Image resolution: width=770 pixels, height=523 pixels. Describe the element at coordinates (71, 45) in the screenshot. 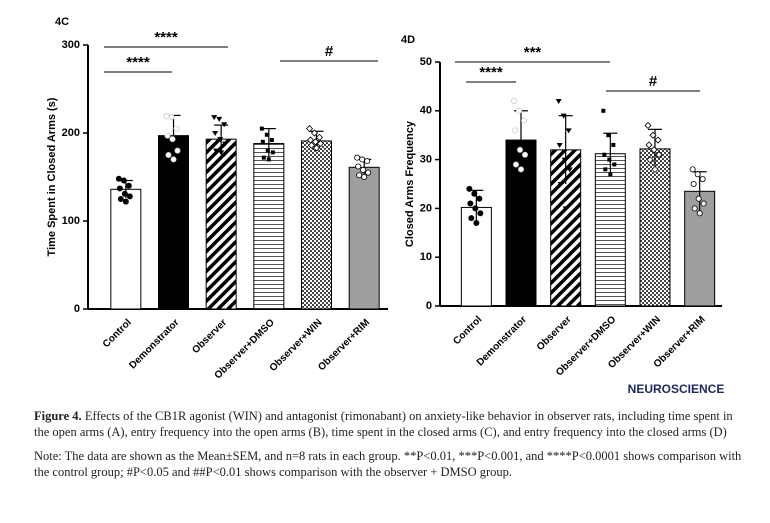

I see `y-tick-label: 300` at that location.